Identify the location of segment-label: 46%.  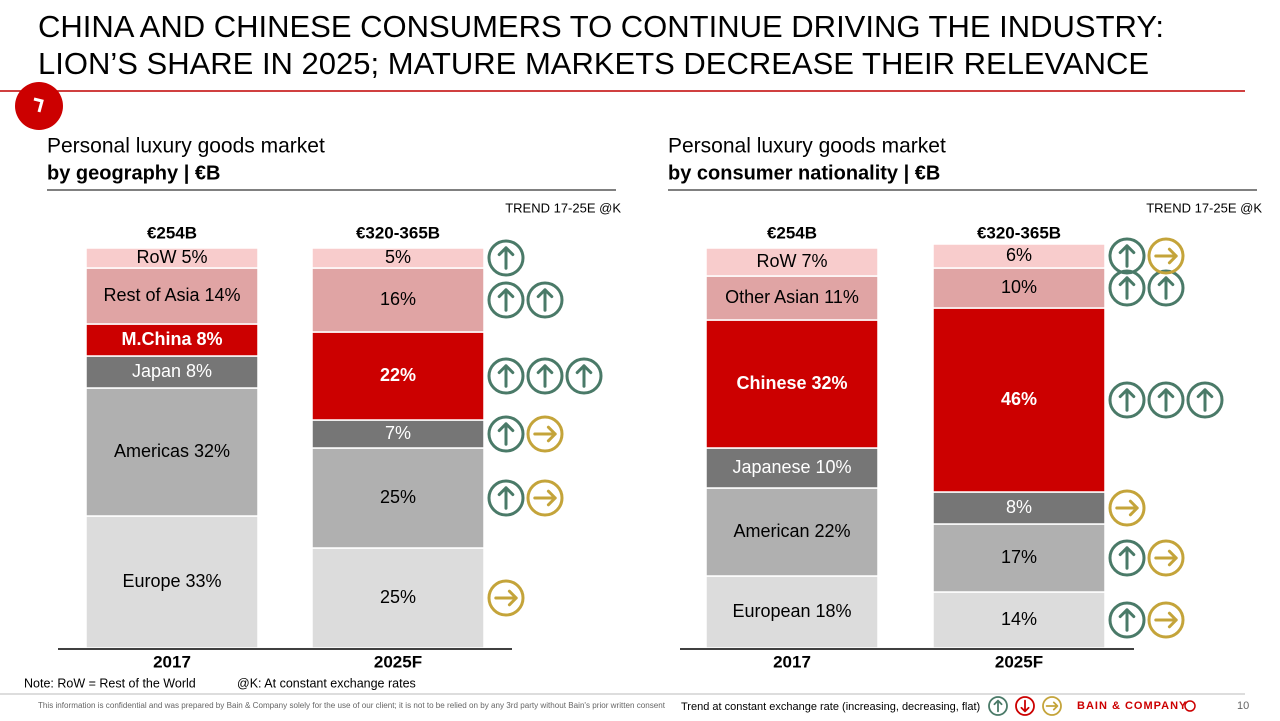
(1019, 399).